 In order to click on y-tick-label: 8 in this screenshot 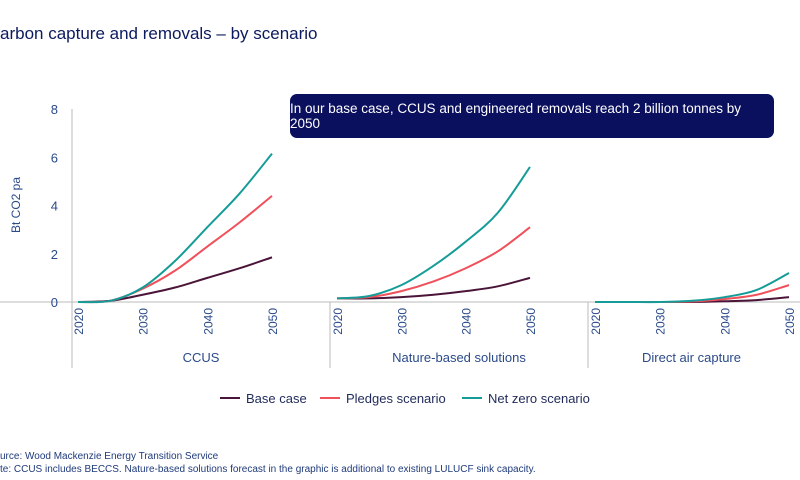, I will do `click(54, 109)`.